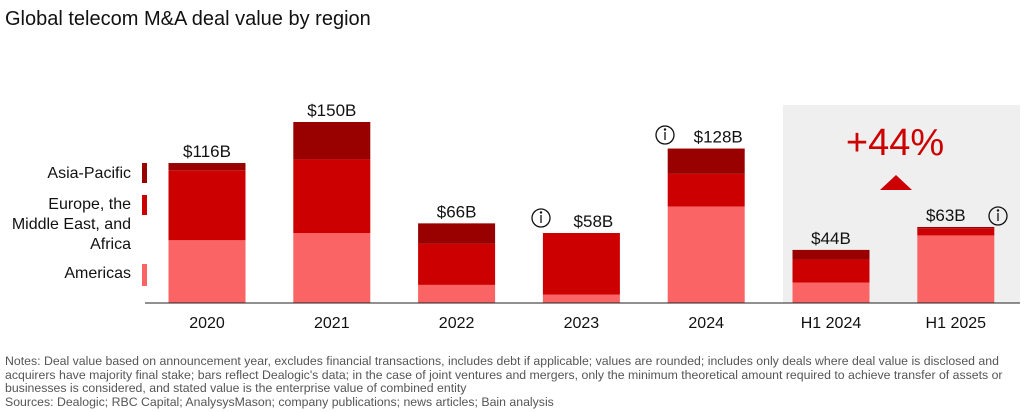  What do you see at coordinates (457, 323) in the screenshot?
I see `x-tick-label: 2022` at bounding box center [457, 323].